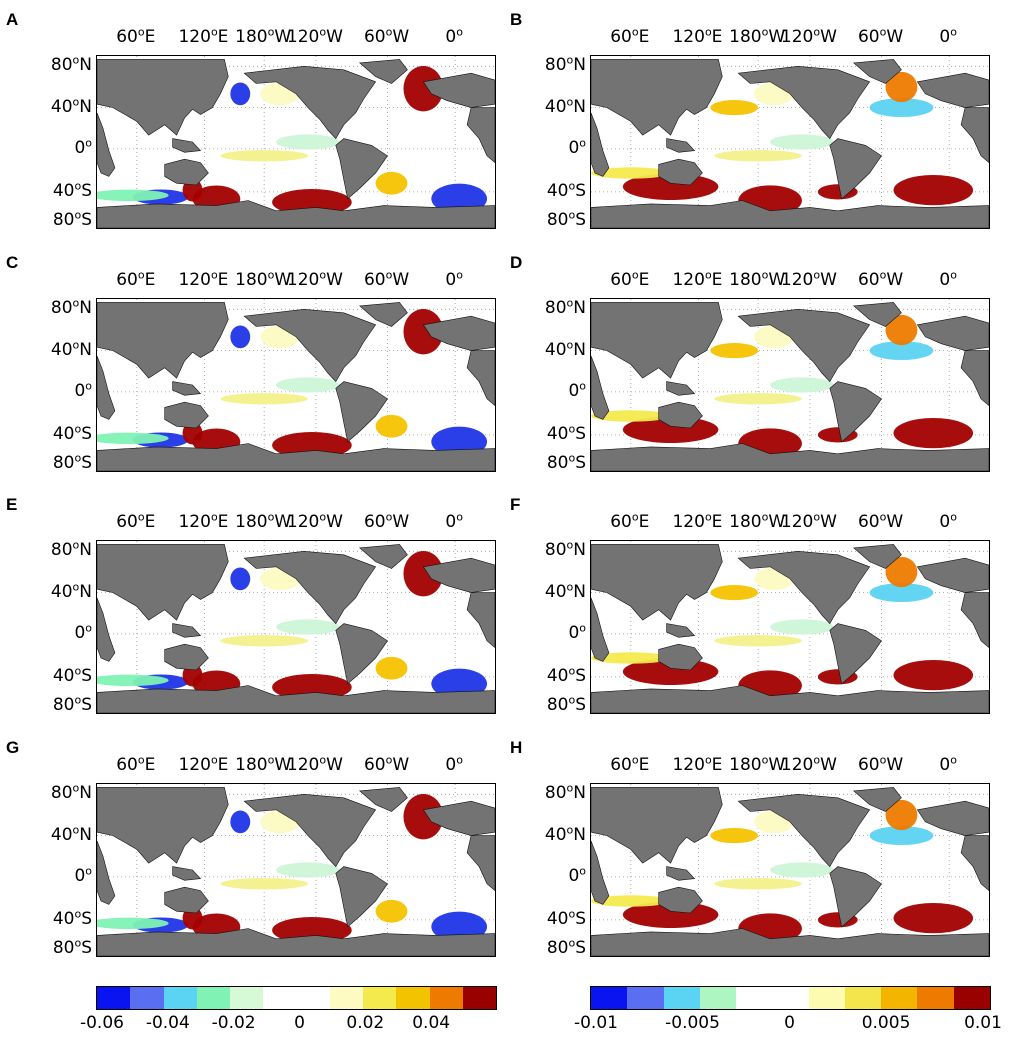 Image resolution: width=1013 pixels, height=1037 pixels. What do you see at coordinates (790, 998) in the screenshot?
I see `colorbar-right-bar` at bounding box center [790, 998].